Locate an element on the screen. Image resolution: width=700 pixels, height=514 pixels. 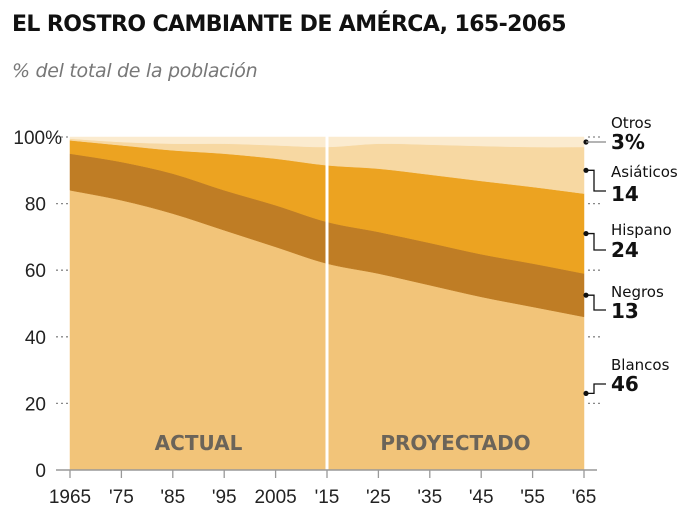
x-tick-label: '75 is located at coordinates (121, 497).